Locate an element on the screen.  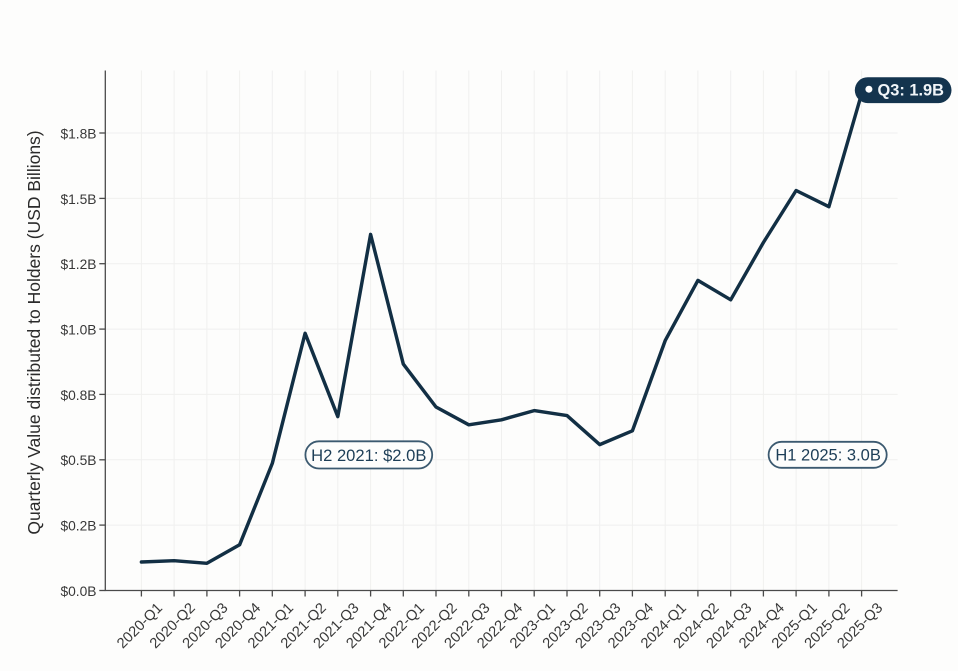
svg-text: $0.2B is located at coordinates (78, 526).